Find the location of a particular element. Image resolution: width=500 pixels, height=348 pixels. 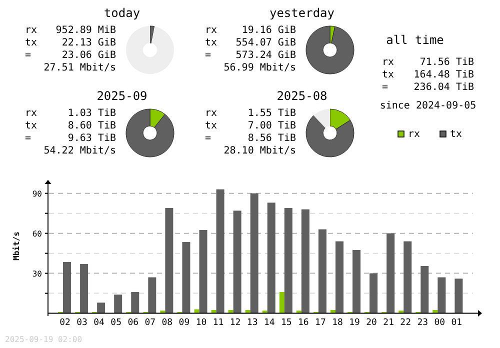

x-tick-label: 06 is located at coordinates (133, 323).